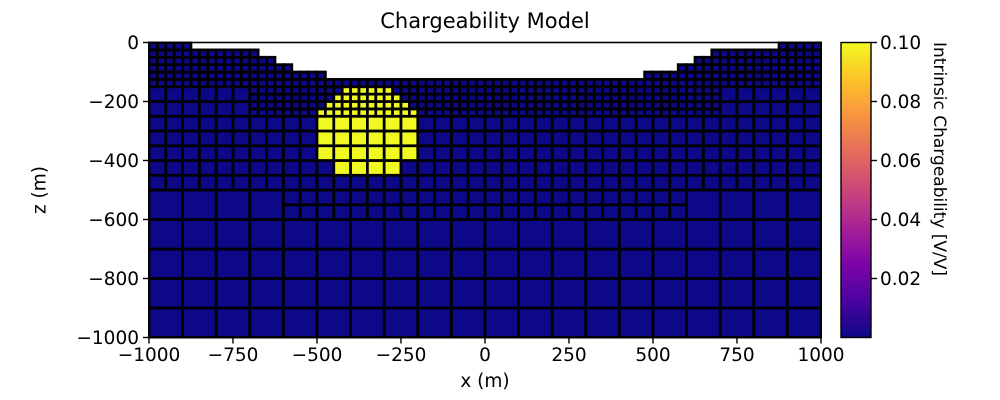 This screenshot has width=1000, height=400. I want to click on colorbar-tick-label: 0.06, so click(900, 161).